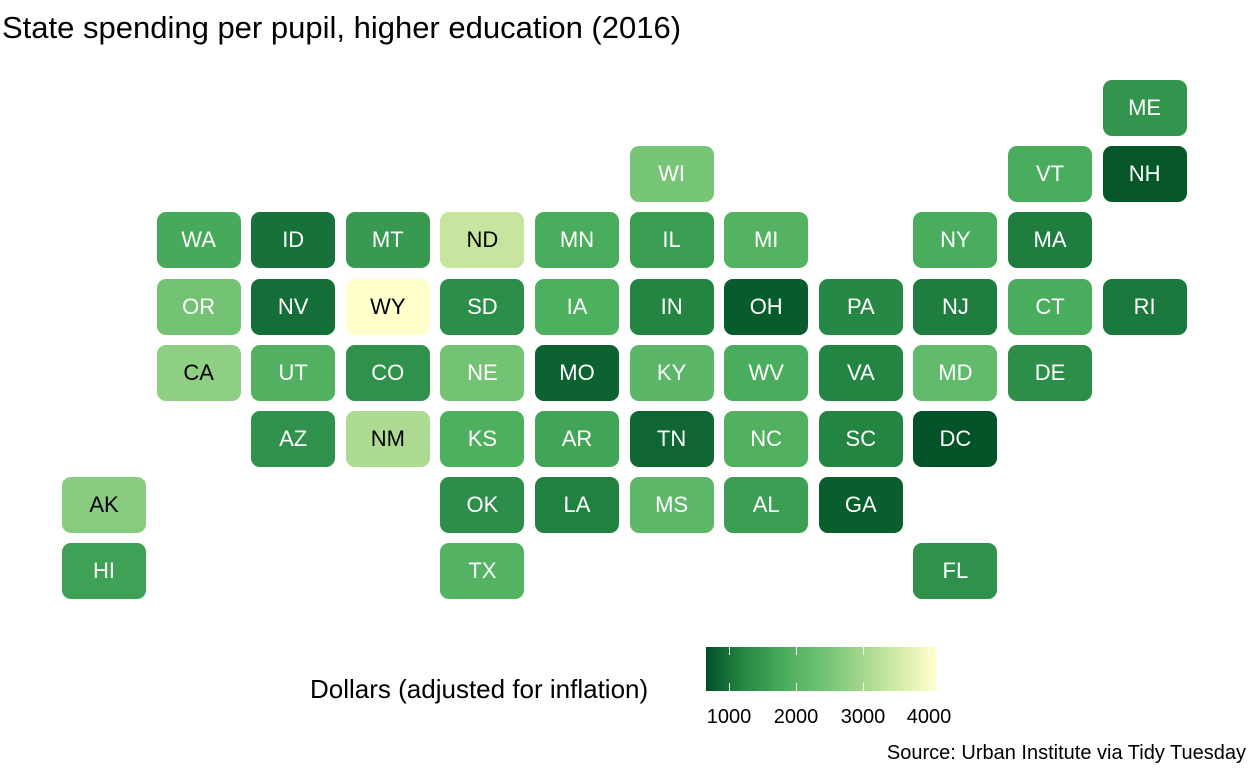  Describe the element at coordinates (482, 505) in the screenshot. I see `state-tile-ok: OK` at that location.